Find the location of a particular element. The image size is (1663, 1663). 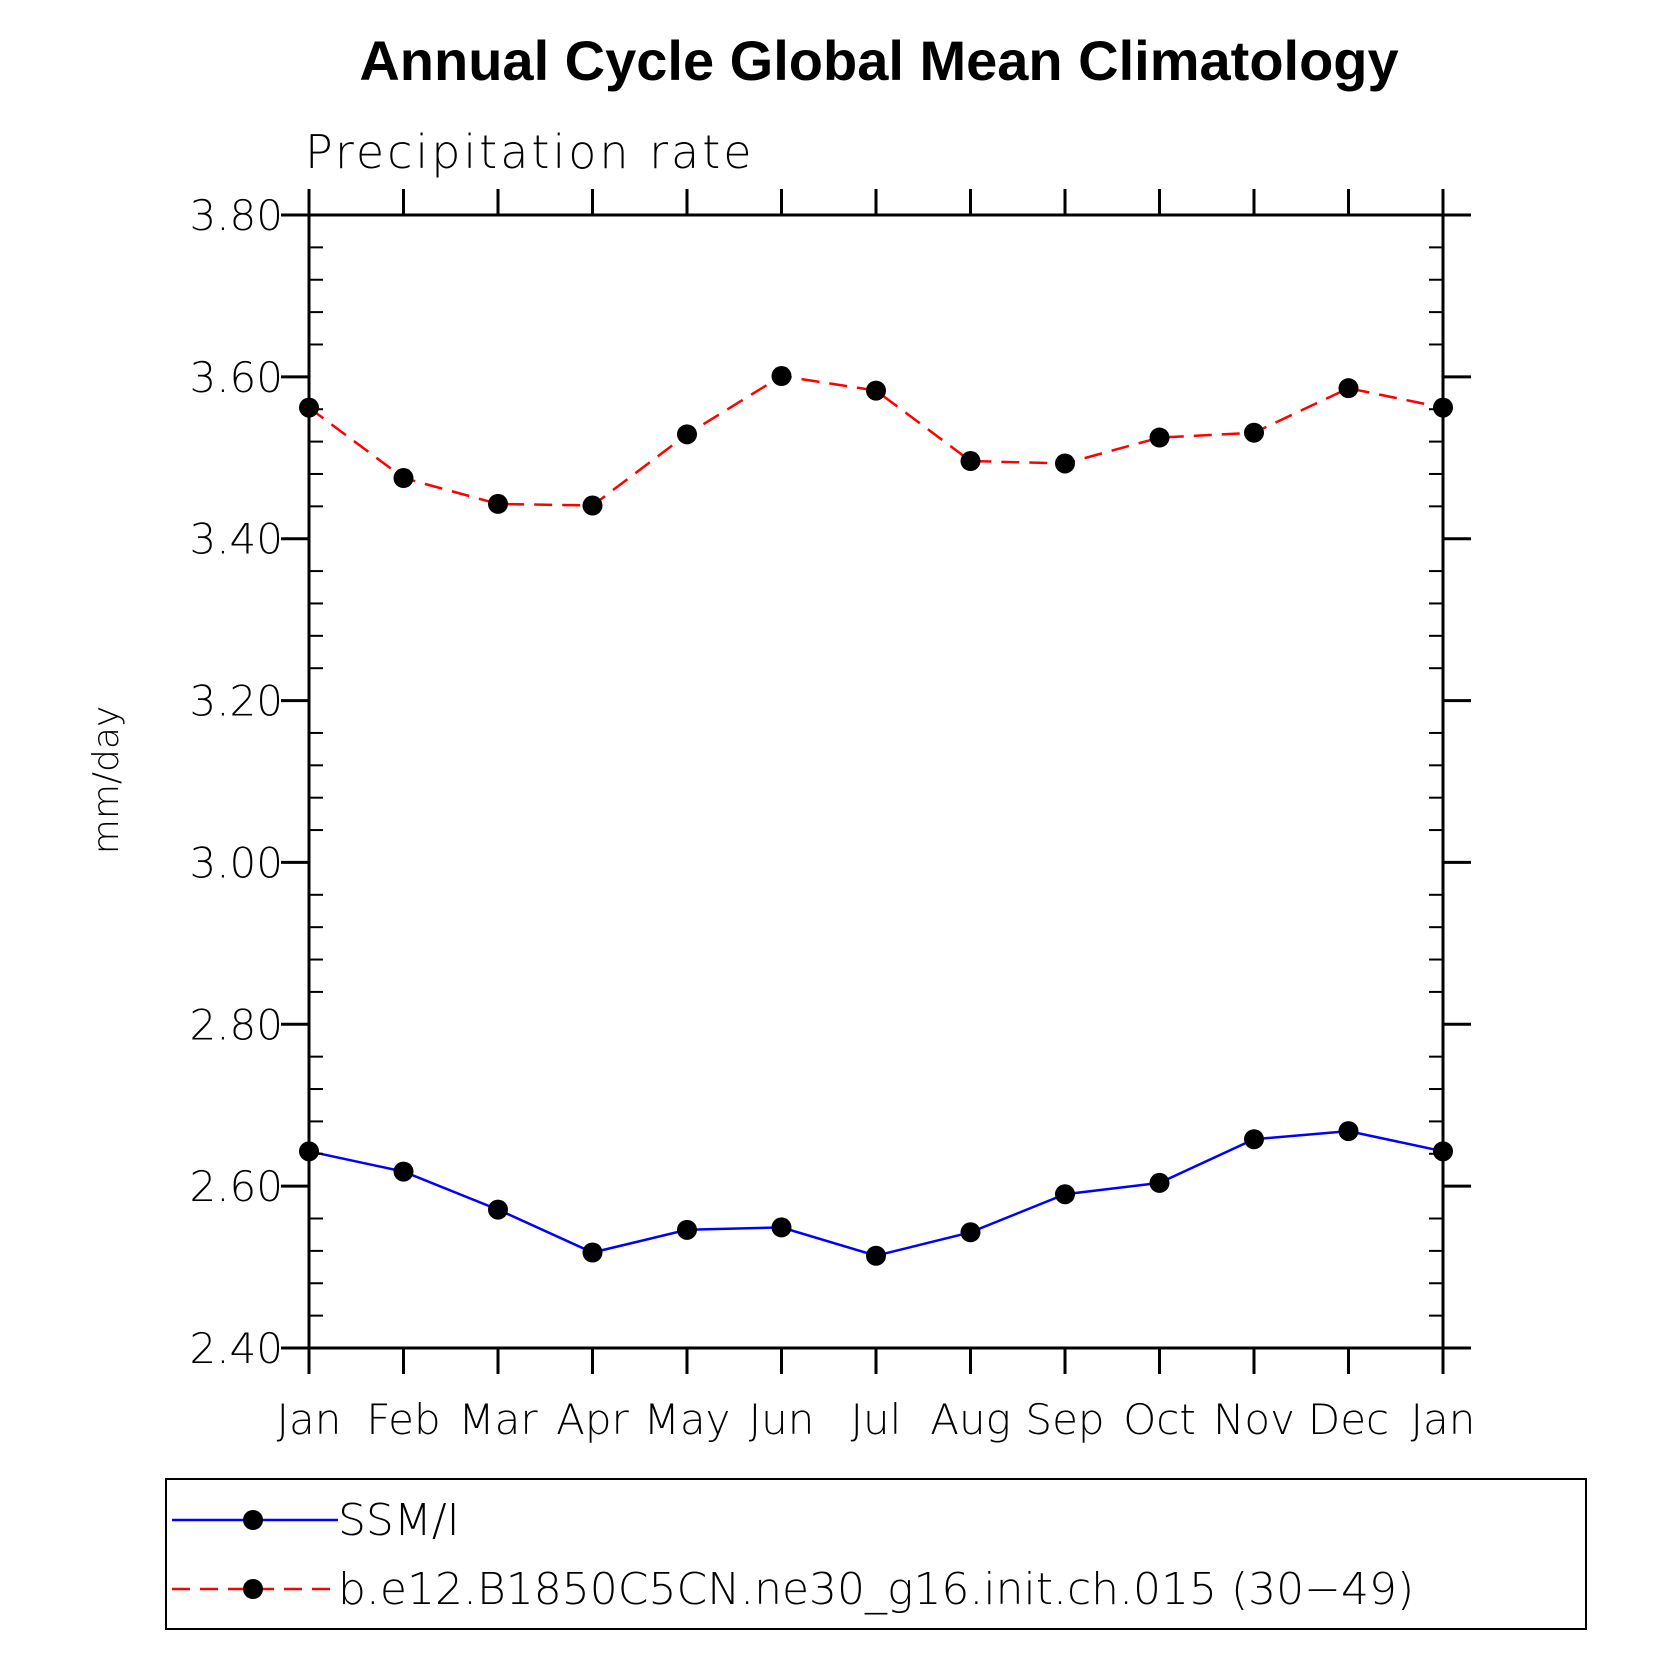

y-tick-label: 3.40 is located at coordinates (236, 539).